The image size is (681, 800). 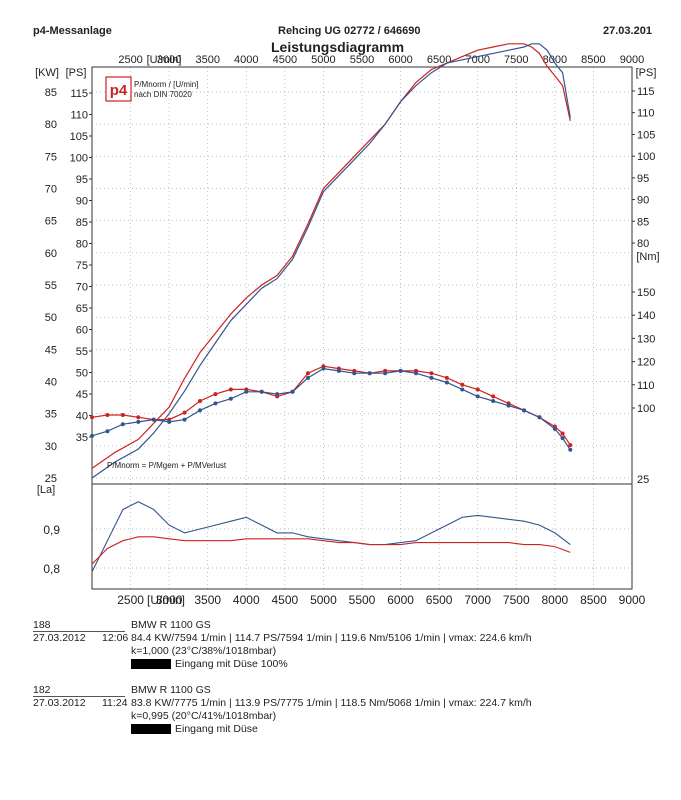 I want to click on y-tick-label-nm: 110, so click(x=646, y=386).